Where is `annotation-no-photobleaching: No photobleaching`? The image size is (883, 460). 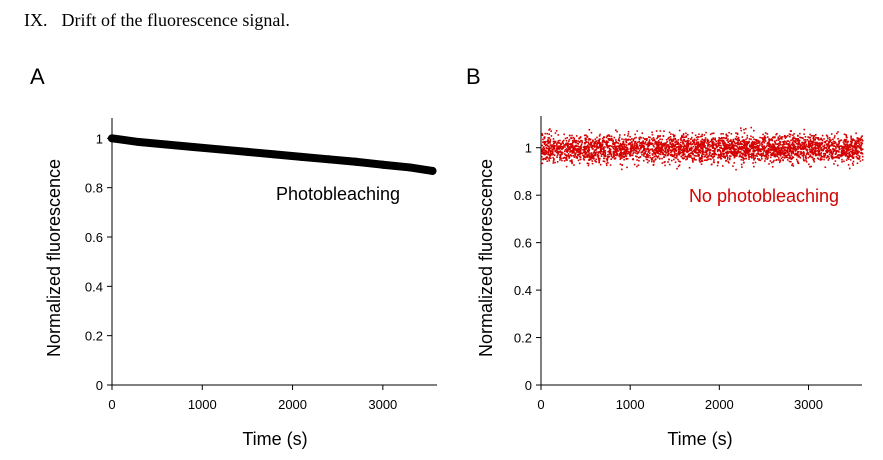 annotation-no-photobleaching: No photobleaching is located at coordinates (764, 196).